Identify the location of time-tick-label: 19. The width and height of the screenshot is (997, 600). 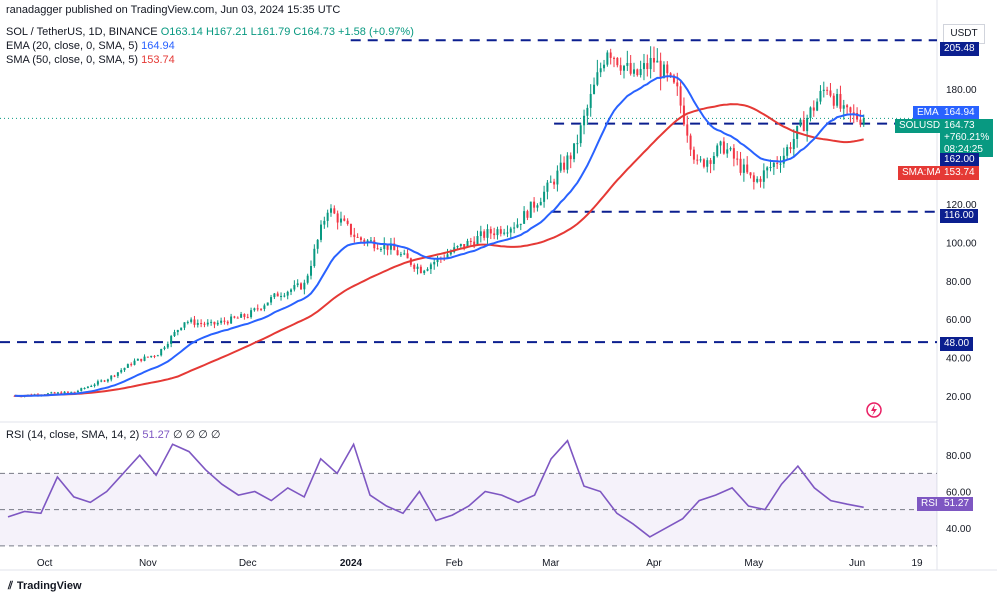
(917, 563).